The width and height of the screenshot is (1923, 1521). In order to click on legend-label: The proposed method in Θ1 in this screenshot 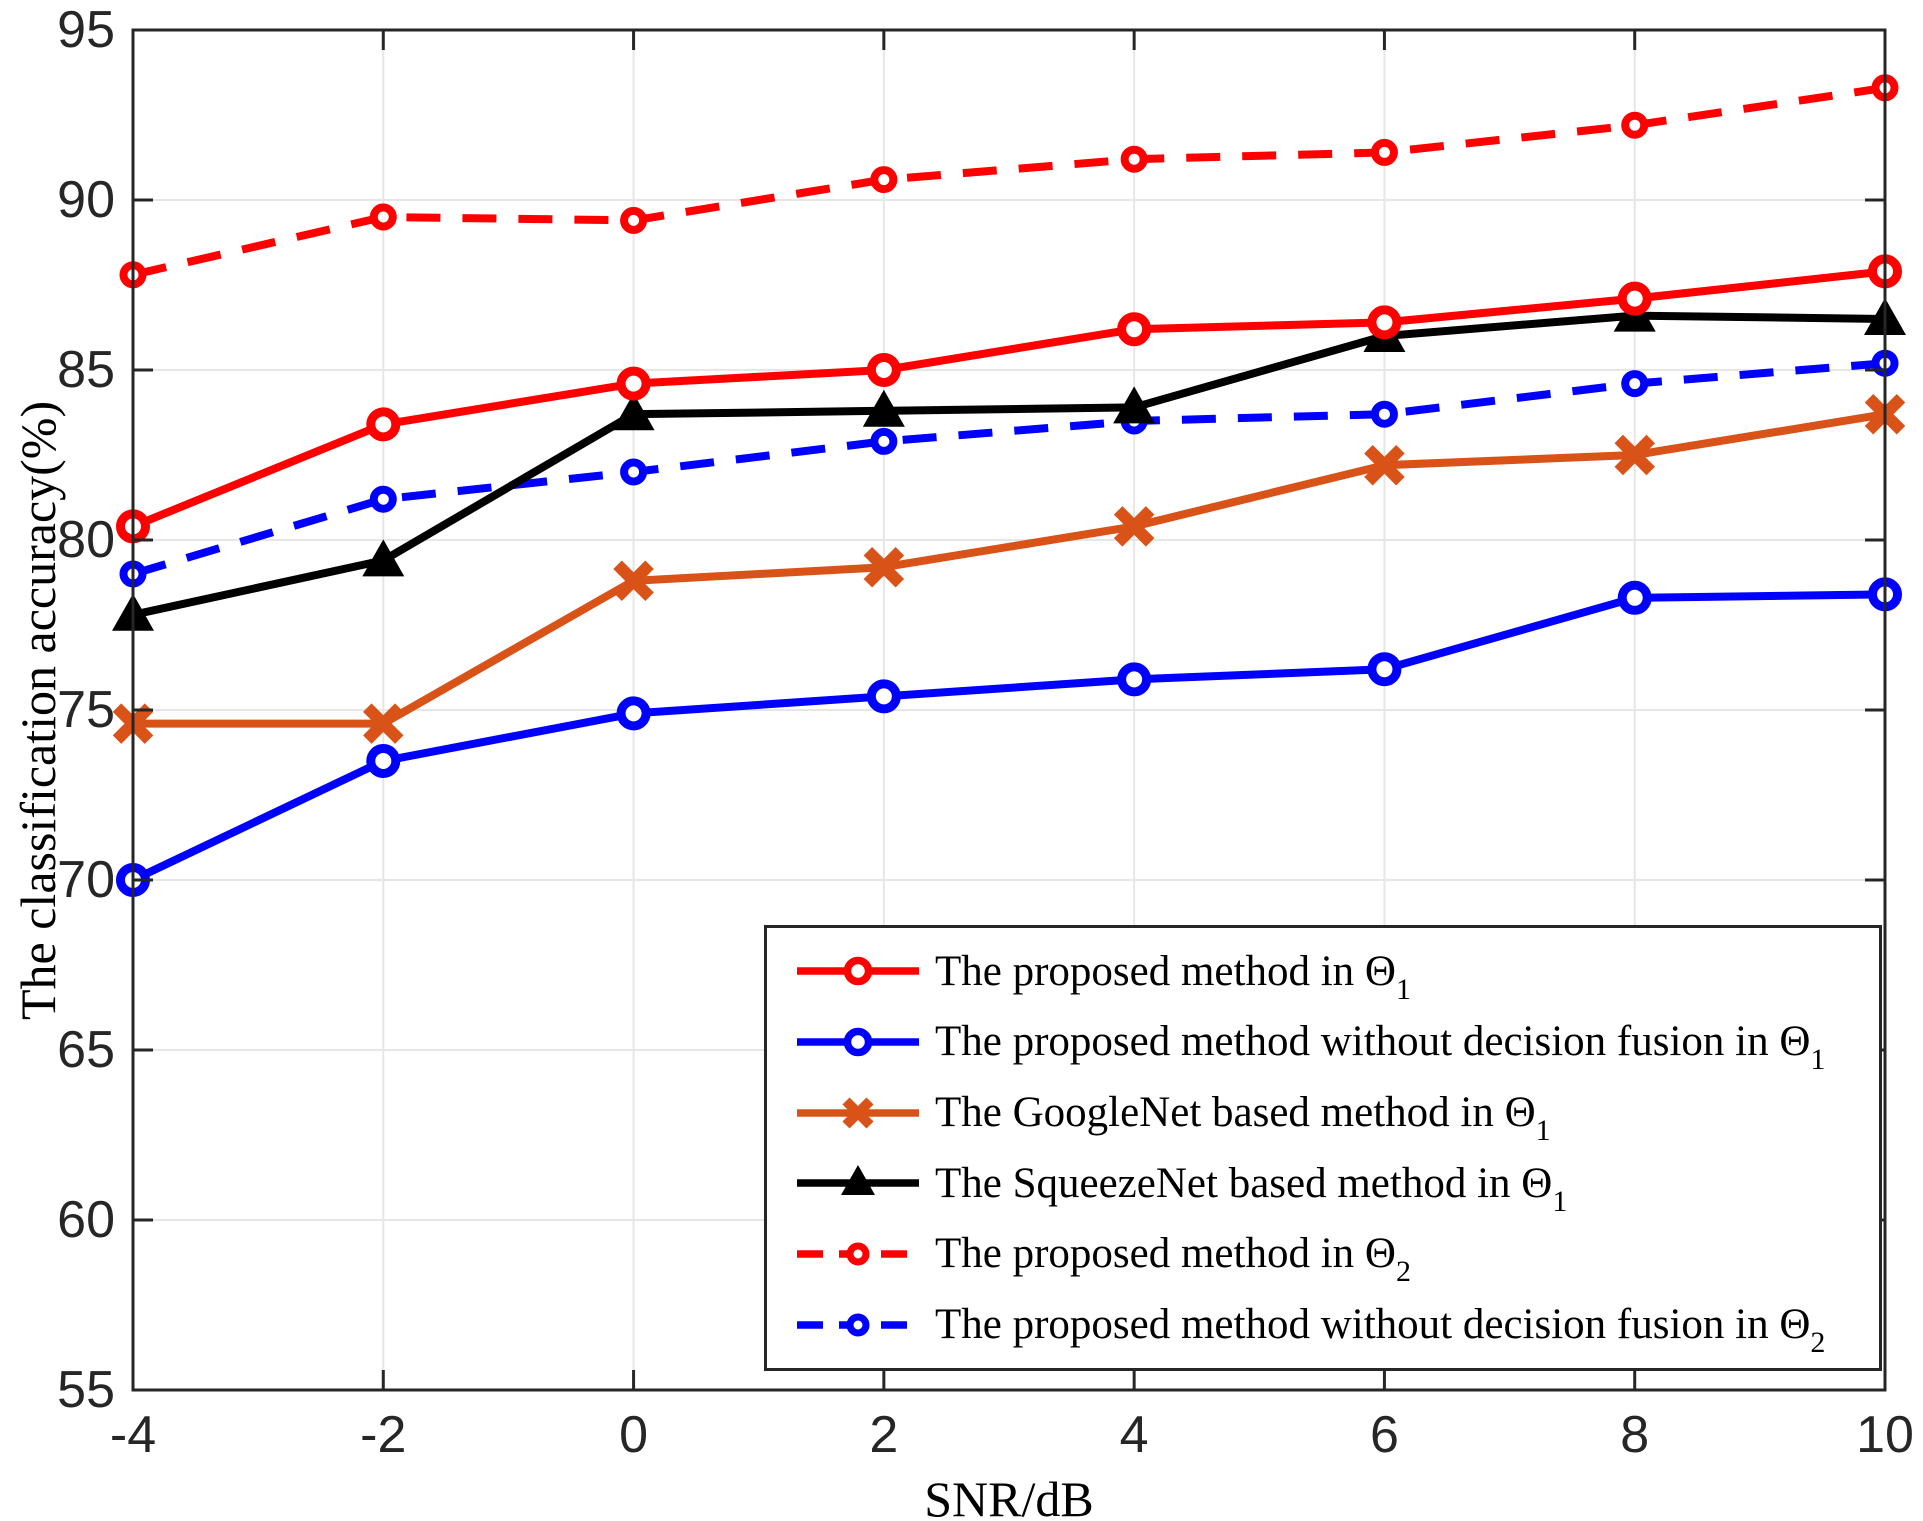, I will do `click(1173, 976)`.